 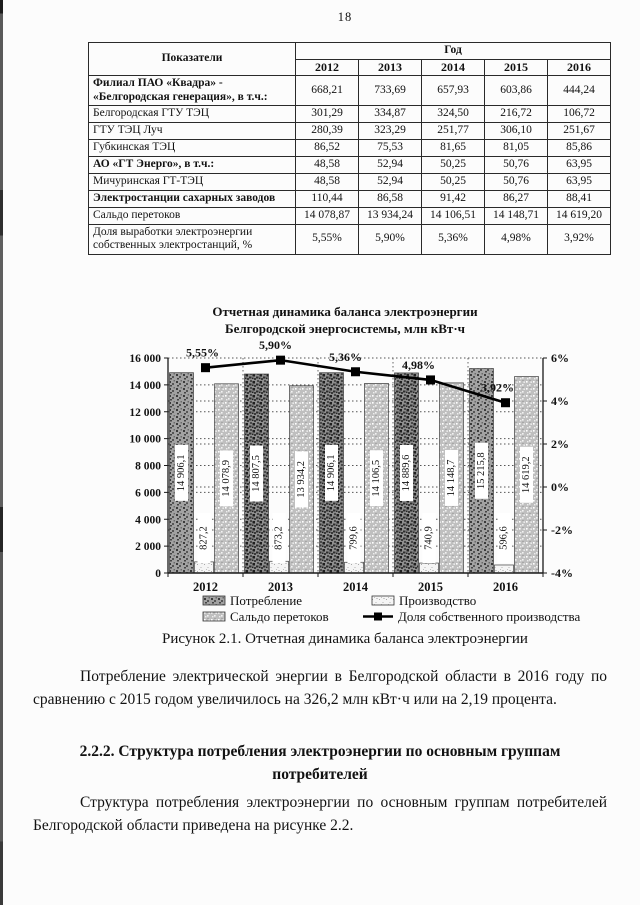 I want to click on table-cell: 88,41, so click(x=579, y=199).